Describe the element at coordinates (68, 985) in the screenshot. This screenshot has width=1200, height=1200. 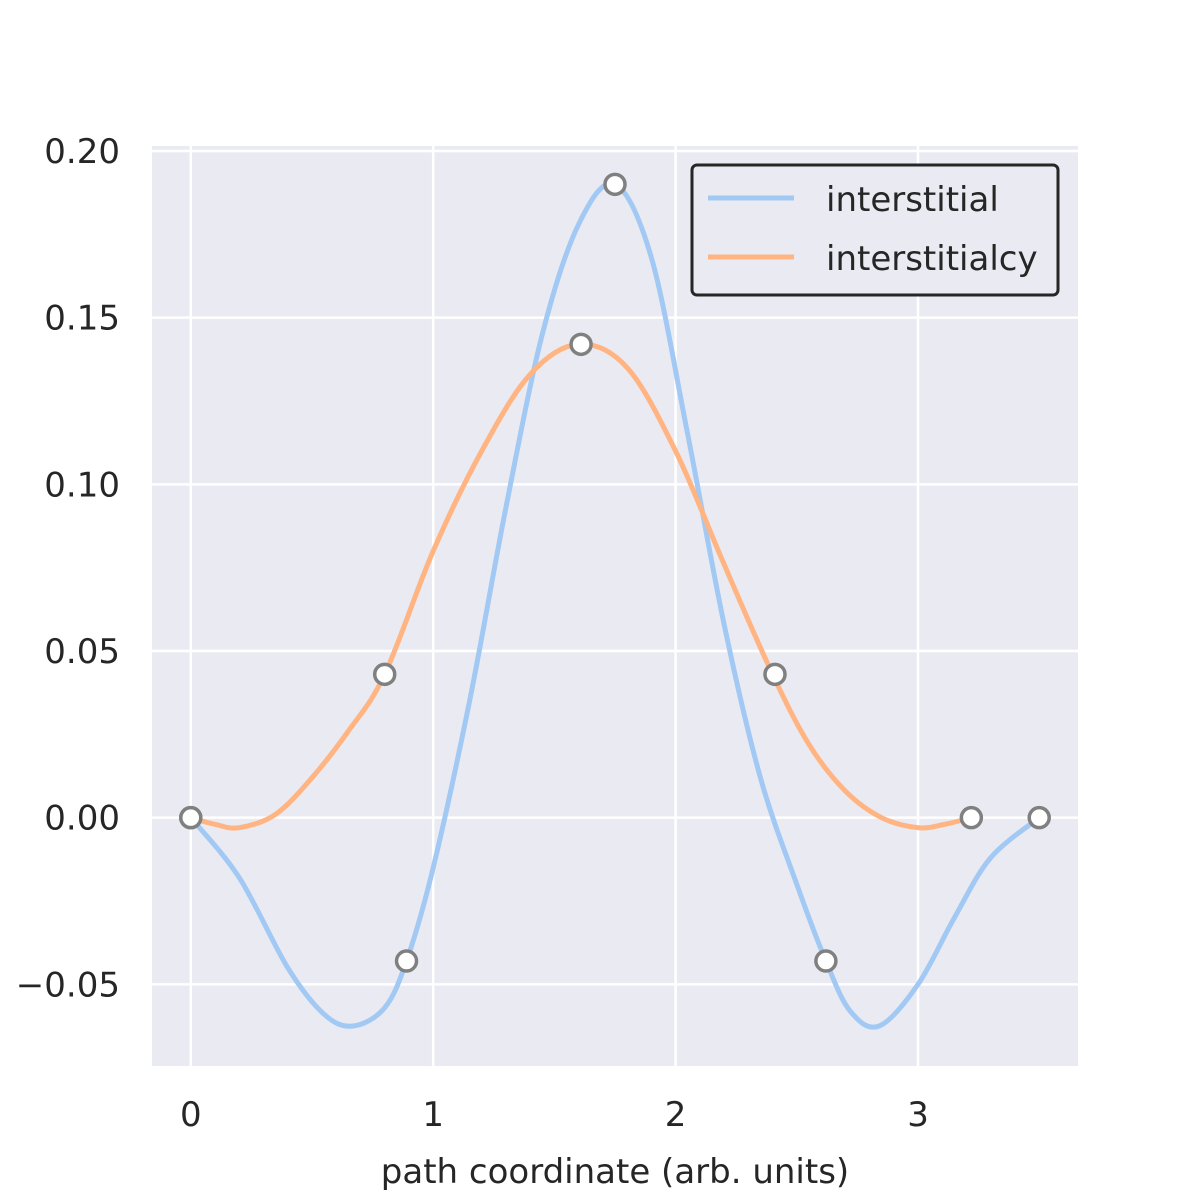
I see `y-tick-label: −0.05` at that location.